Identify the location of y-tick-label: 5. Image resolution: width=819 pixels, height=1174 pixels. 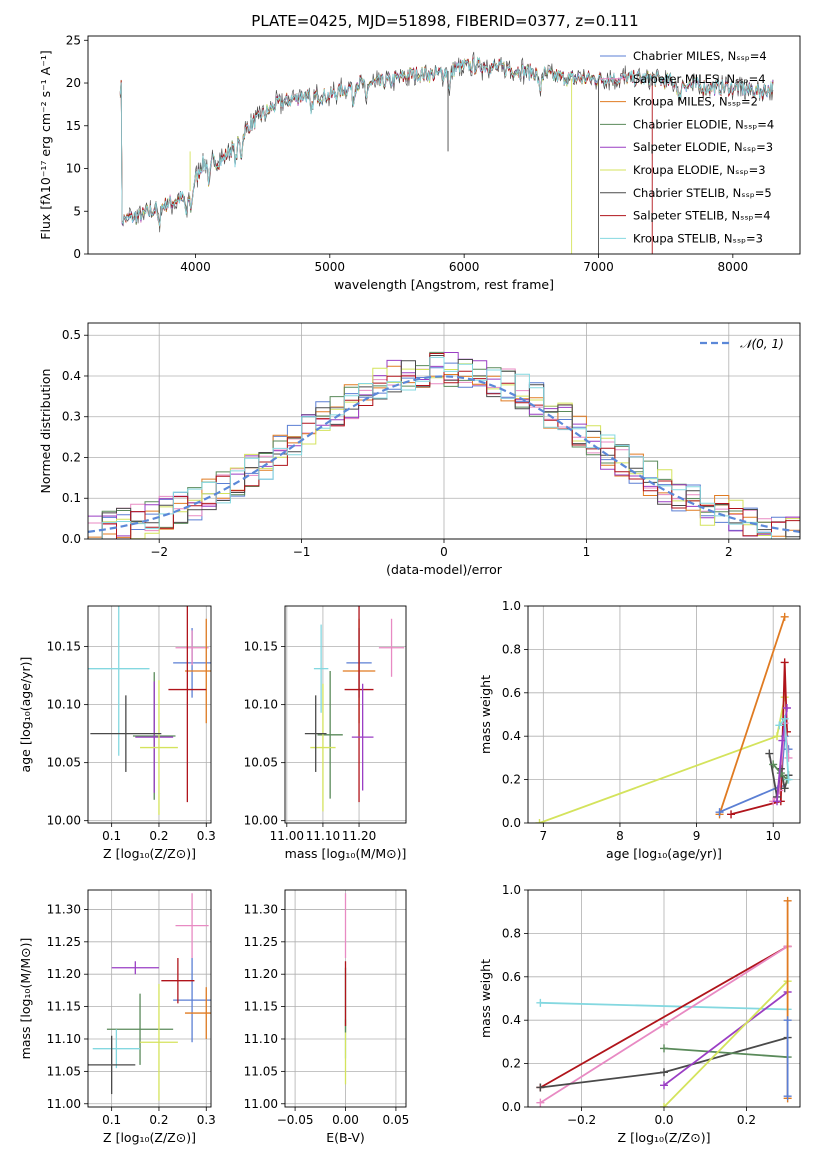
(77, 211).